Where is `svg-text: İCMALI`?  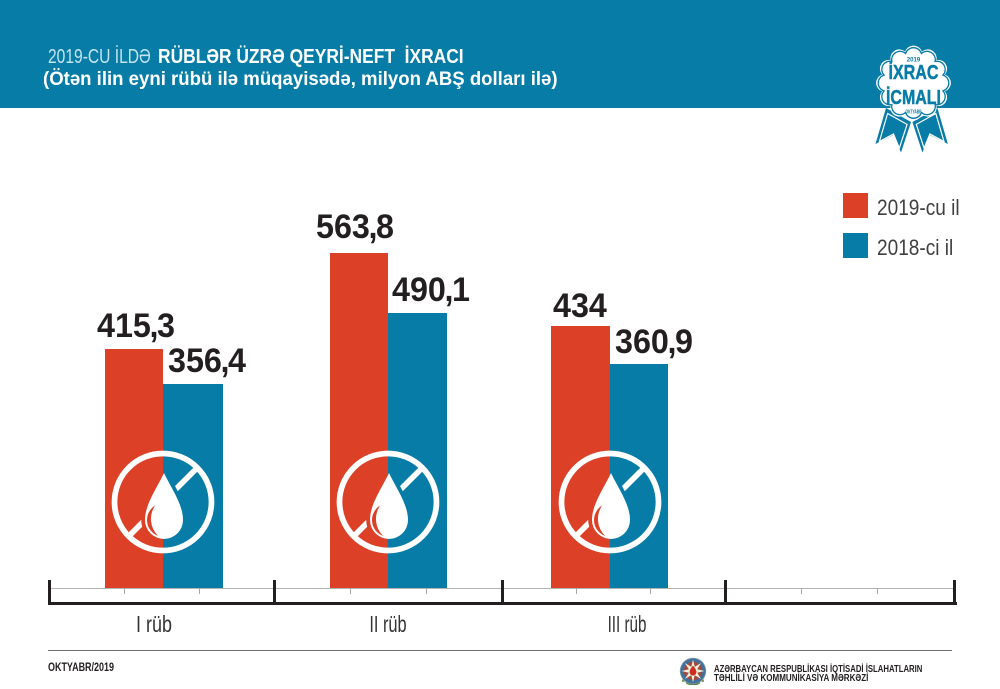 svg-text: İCMALI is located at coordinates (913, 97).